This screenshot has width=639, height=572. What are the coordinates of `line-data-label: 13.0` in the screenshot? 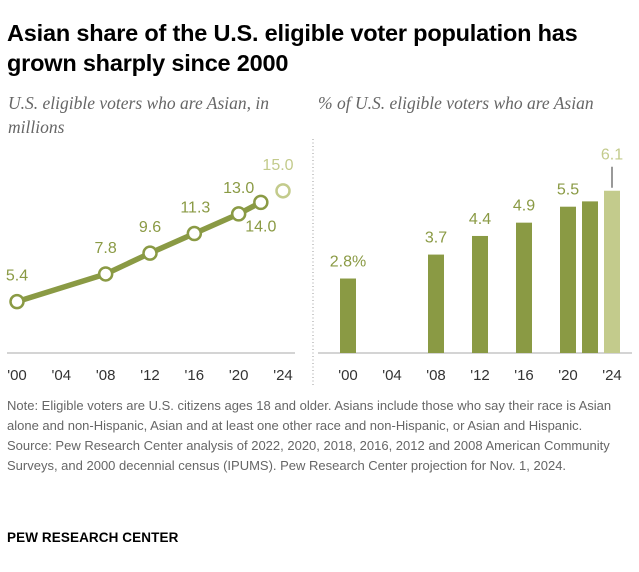 It's located at (238, 188).